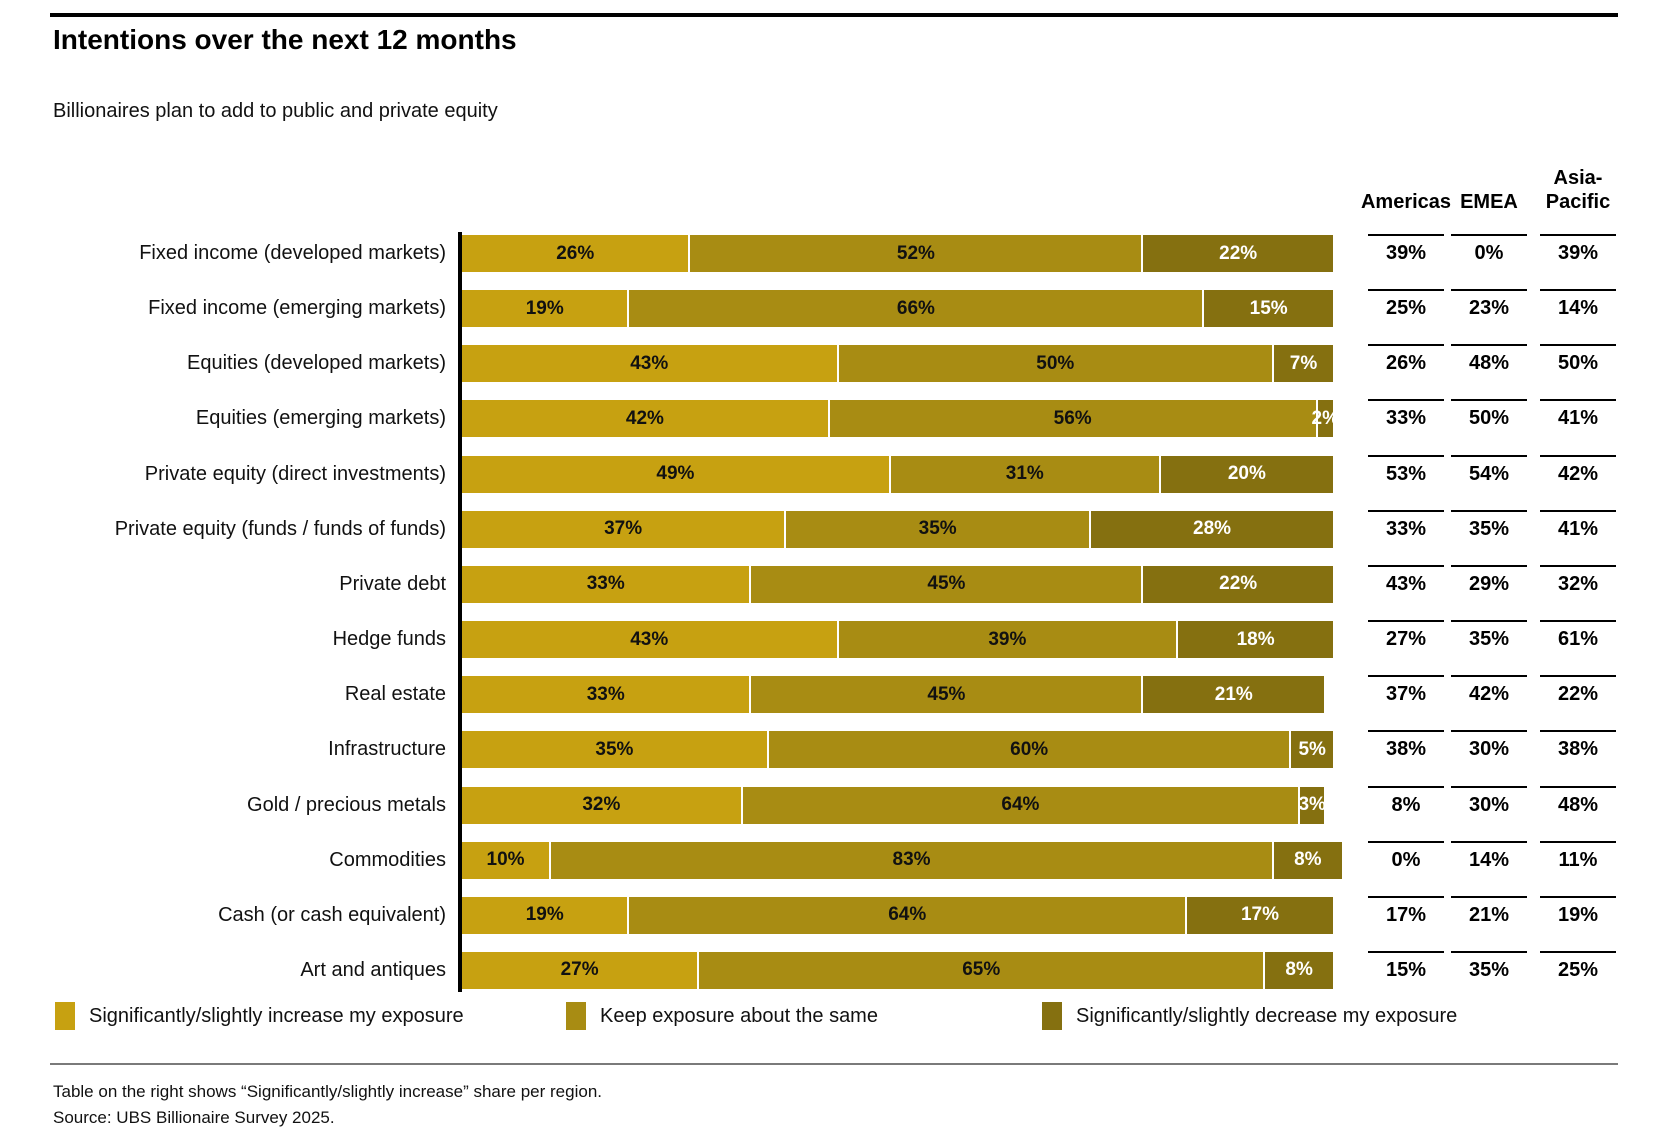 The width and height of the screenshot is (1668, 1148). I want to click on region-value-asia-pacific: 19%, so click(1578, 915).